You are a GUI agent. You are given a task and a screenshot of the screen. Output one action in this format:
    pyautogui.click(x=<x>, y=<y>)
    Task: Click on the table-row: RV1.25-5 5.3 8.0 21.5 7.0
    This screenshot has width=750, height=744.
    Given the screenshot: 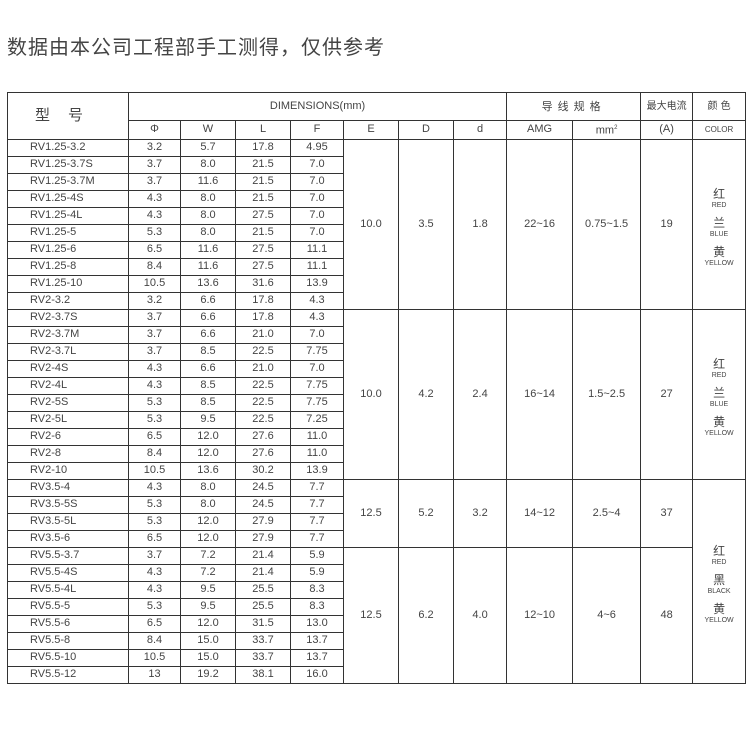 What is the action you would take?
    pyautogui.click(x=376, y=232)
    